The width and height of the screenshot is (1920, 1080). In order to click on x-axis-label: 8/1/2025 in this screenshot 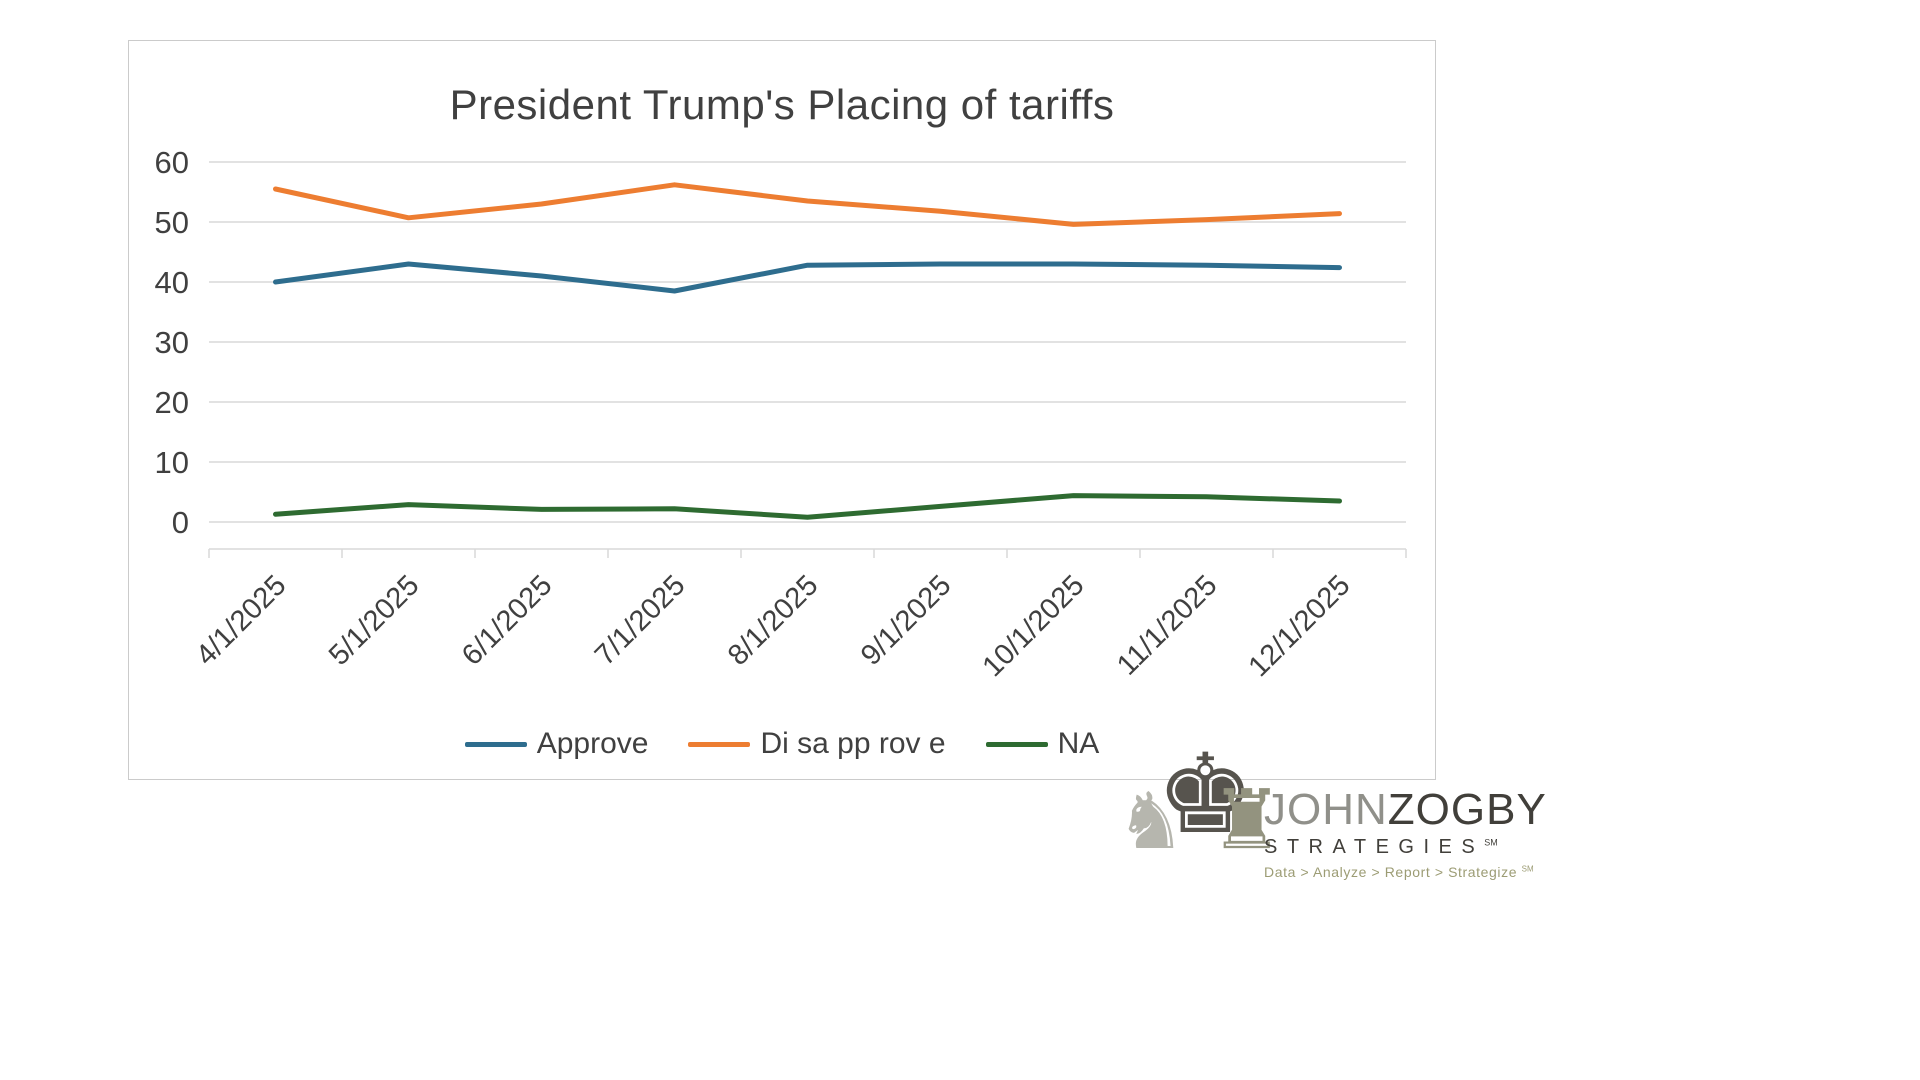, I will do `click(773, 620)`.